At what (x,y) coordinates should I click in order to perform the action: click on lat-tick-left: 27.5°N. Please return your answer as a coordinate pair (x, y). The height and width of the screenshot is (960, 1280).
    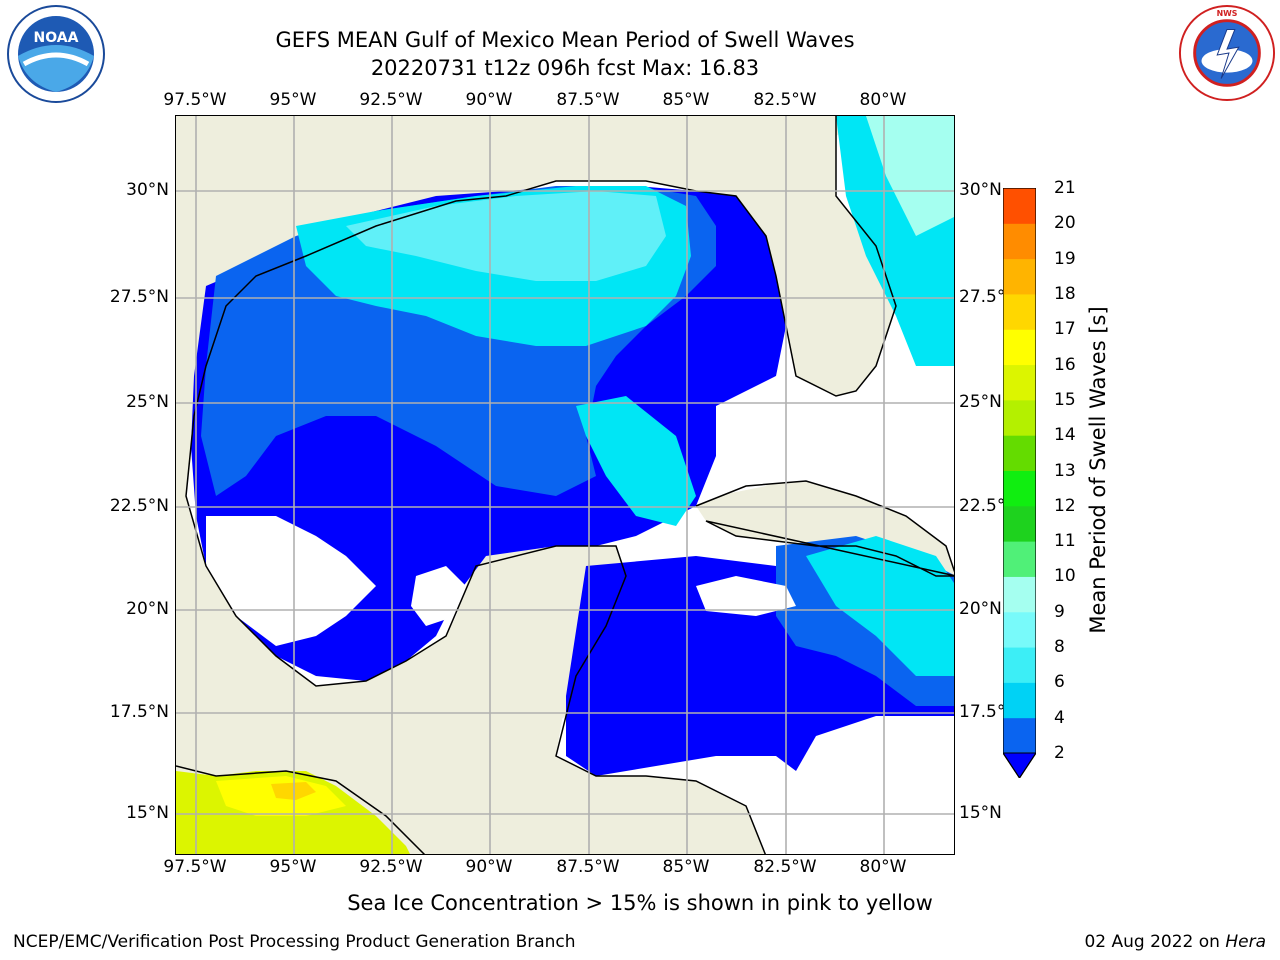
    Looking at the image, I should click on (139, 297).